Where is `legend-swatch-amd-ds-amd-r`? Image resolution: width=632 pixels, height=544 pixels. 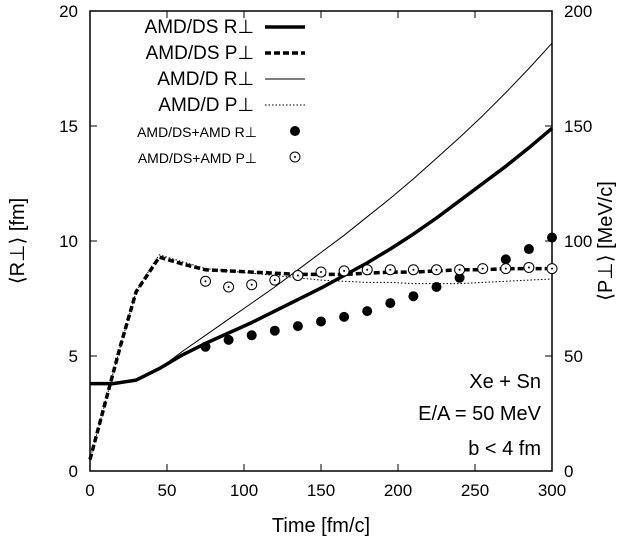
legend-swatch-amd-ds-amd-r is located at coordinates (295, 131).